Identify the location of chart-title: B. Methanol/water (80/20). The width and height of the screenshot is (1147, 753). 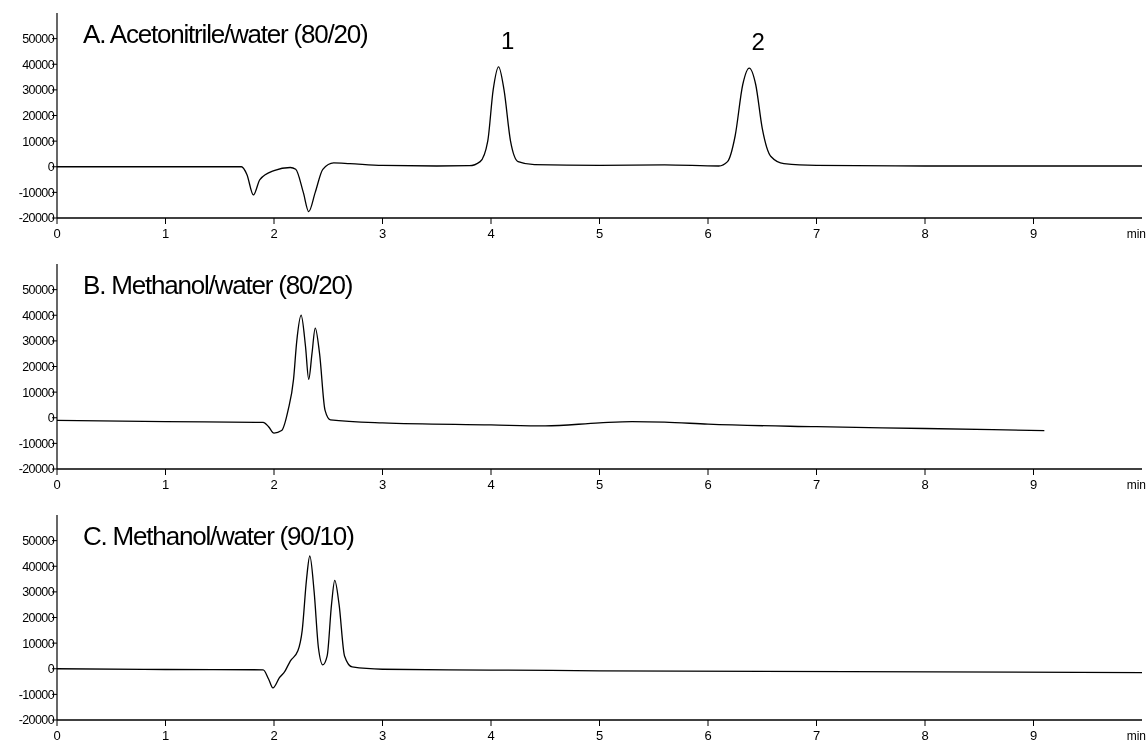
(218, 285).